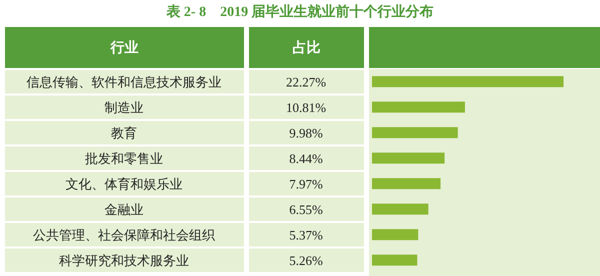  I want to click on y-tick-label: 金融业, so click(124, 209).